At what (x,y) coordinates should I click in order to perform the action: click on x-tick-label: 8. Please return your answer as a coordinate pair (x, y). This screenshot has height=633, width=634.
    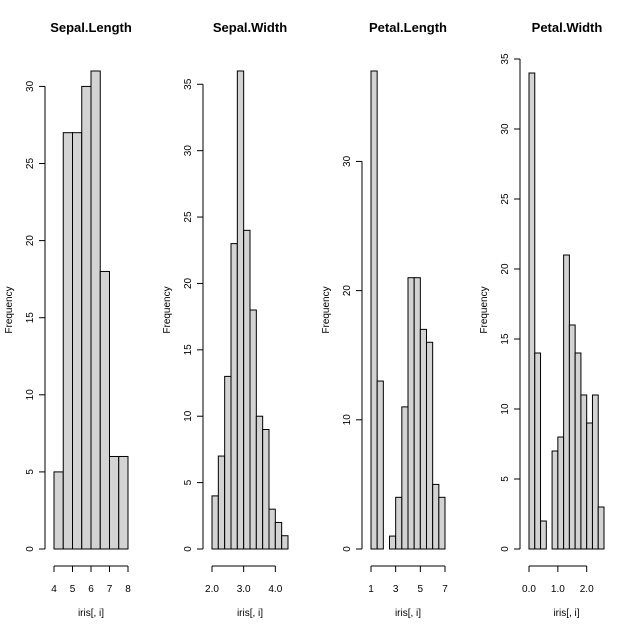
    Looking at the image, I should click on (128, 589).